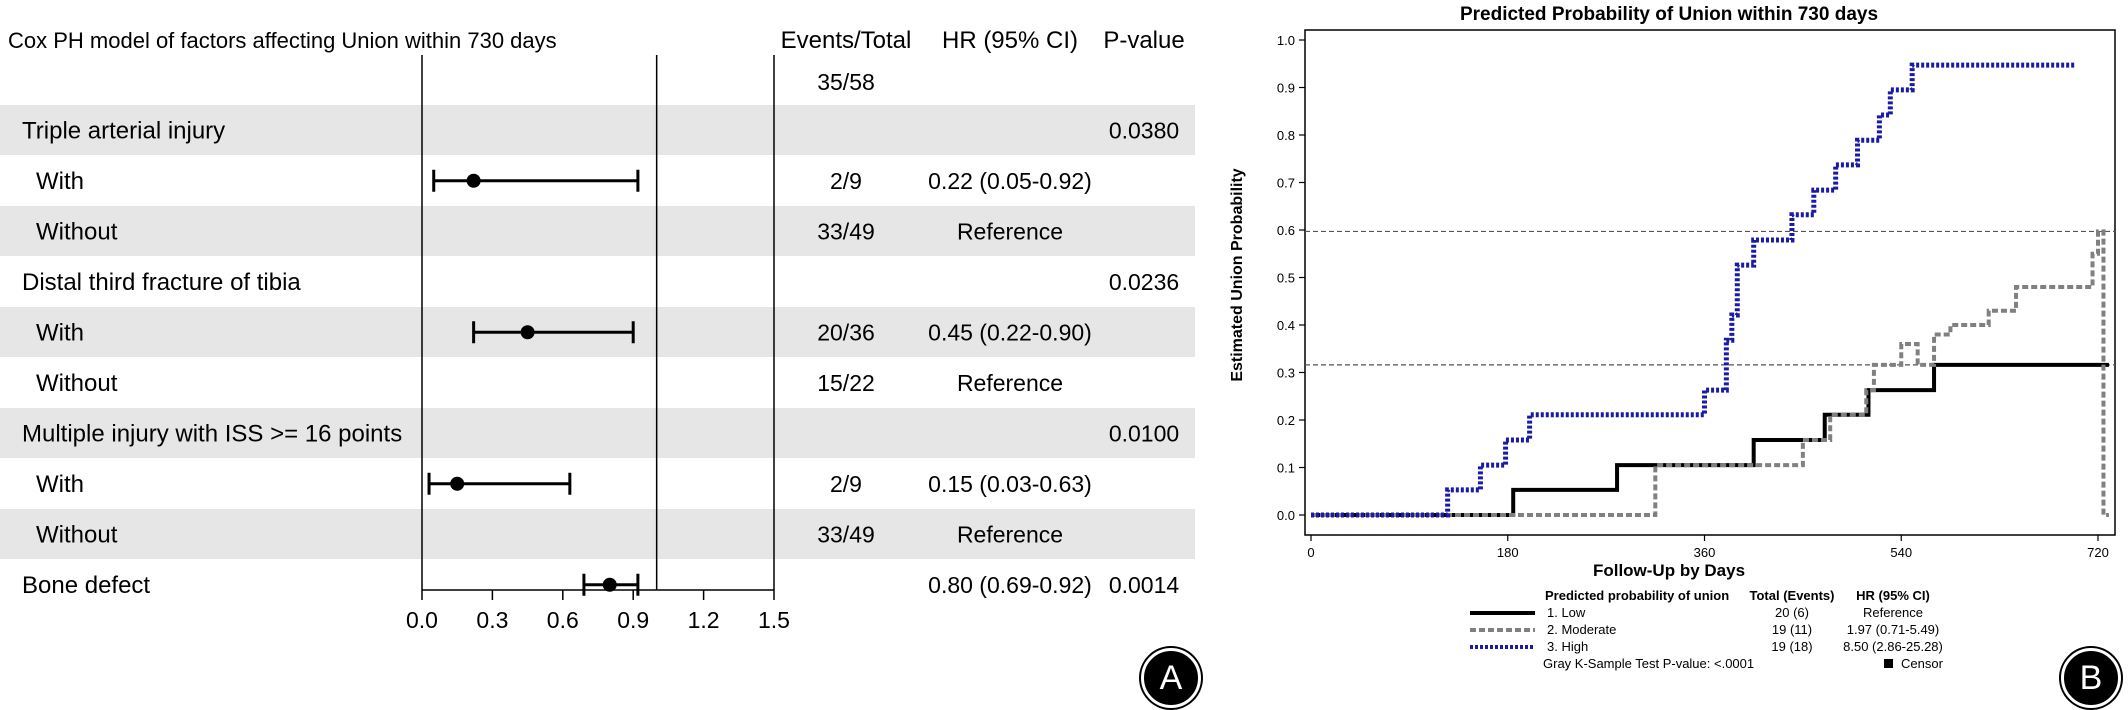 The height and width of the screenshot is (710, 2128). Describe the element at coordinates (704, 620) in the screenshot. I see `forest-tick-label: 1.2` at that location.